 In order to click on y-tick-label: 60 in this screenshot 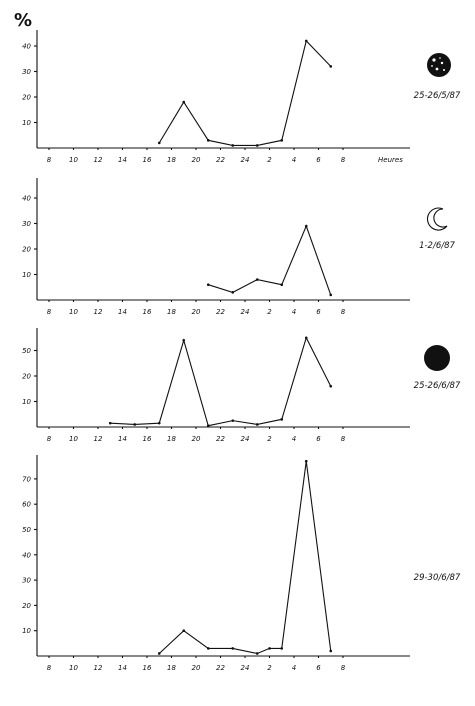, I will do `click(26, 505)`.